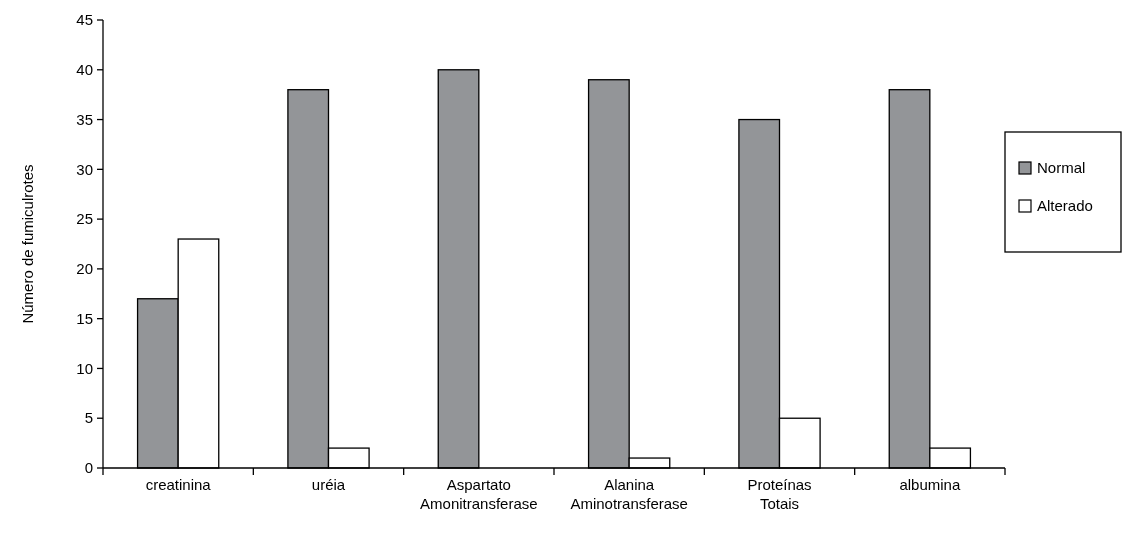 The height and width of the screenshot is (538, 1131). I want to click on y-tick-label: 45, so click(84, 20).